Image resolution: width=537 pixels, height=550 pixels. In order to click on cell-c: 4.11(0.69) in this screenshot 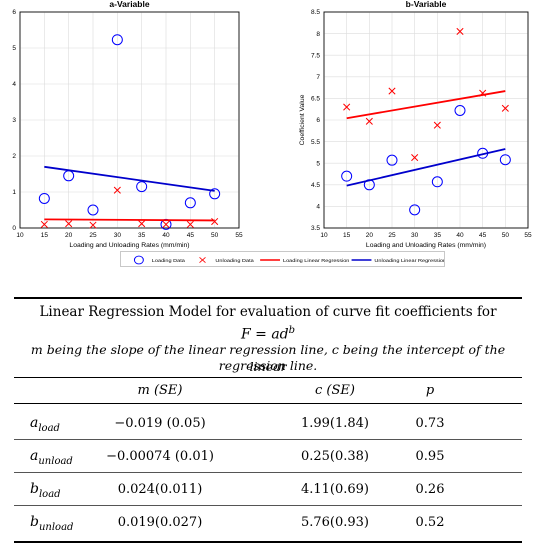, I will do `click(335, 489)`.